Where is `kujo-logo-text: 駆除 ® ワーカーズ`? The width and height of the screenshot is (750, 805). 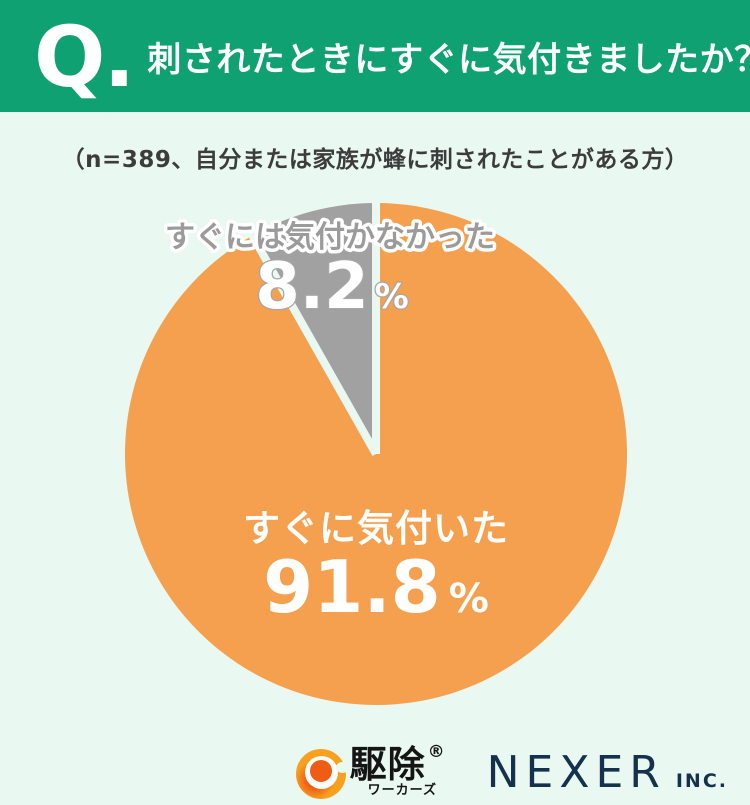
kujo-logo-text: 駆除 ® ワーカーズ is located at coordinates (397, 770).